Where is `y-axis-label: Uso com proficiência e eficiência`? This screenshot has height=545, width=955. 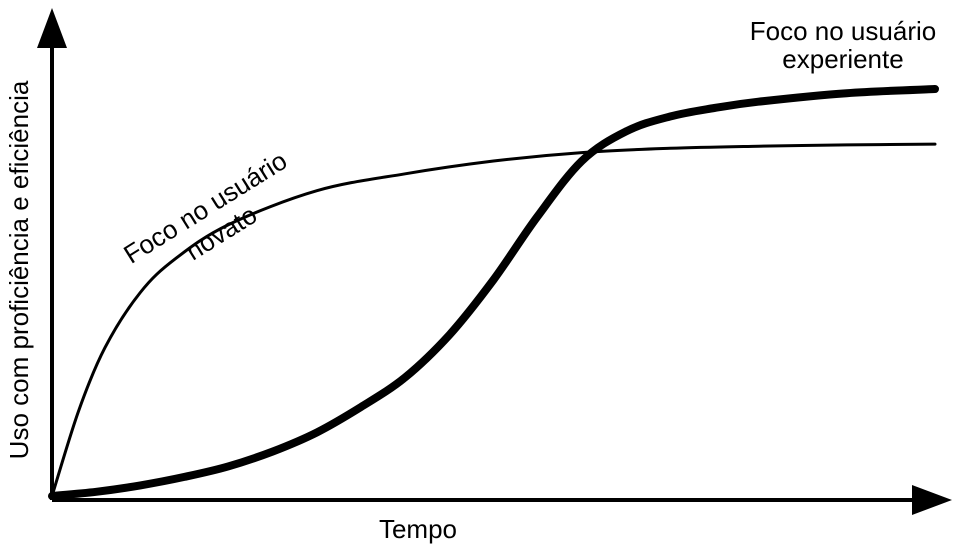 y-axis-label: Uso com proficiência e eficiência is located at coordinates (19, 269).